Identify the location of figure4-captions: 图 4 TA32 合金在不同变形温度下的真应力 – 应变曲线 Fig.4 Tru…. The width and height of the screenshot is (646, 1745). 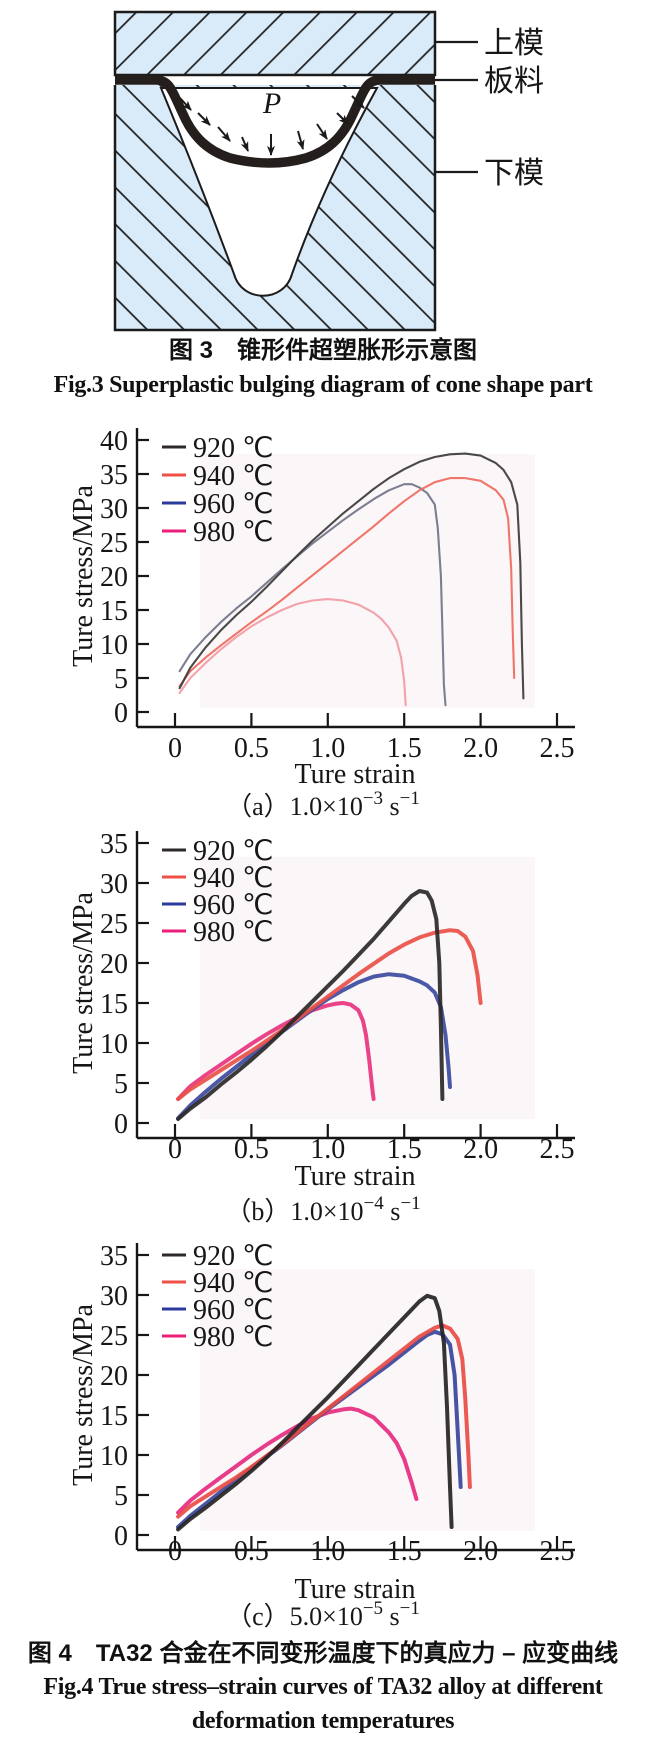
(323, 1688).